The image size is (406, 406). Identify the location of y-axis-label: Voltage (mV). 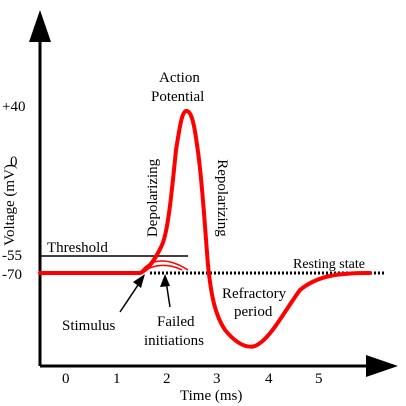
(10, 205).